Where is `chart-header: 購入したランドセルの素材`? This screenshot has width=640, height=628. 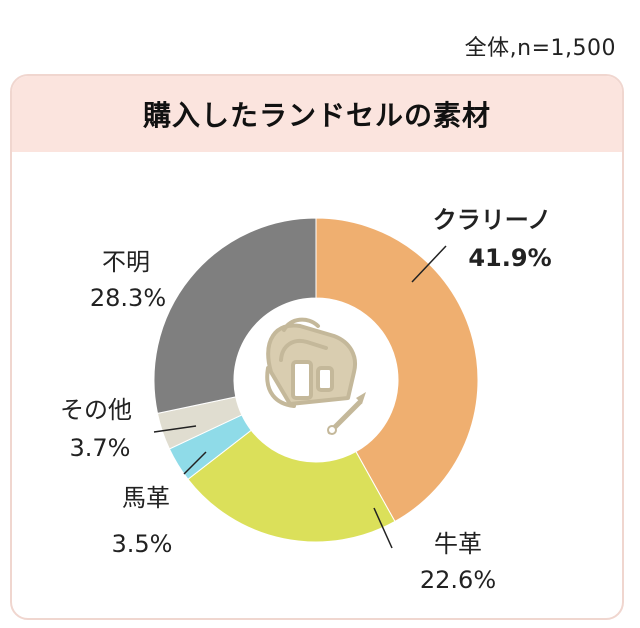 chart-header: 購入したランドセルの素材 is located at coordinates (317, 114).